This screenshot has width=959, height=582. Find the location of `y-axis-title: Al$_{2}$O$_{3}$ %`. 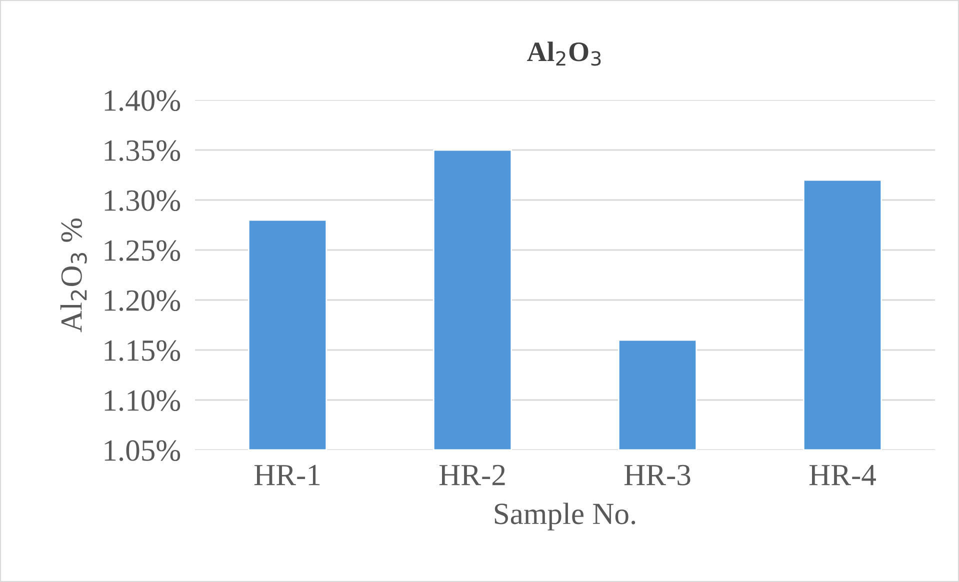

y-axis-title: Al$_{2}$O$_{3}$ % is located at coordinates (73, 275).